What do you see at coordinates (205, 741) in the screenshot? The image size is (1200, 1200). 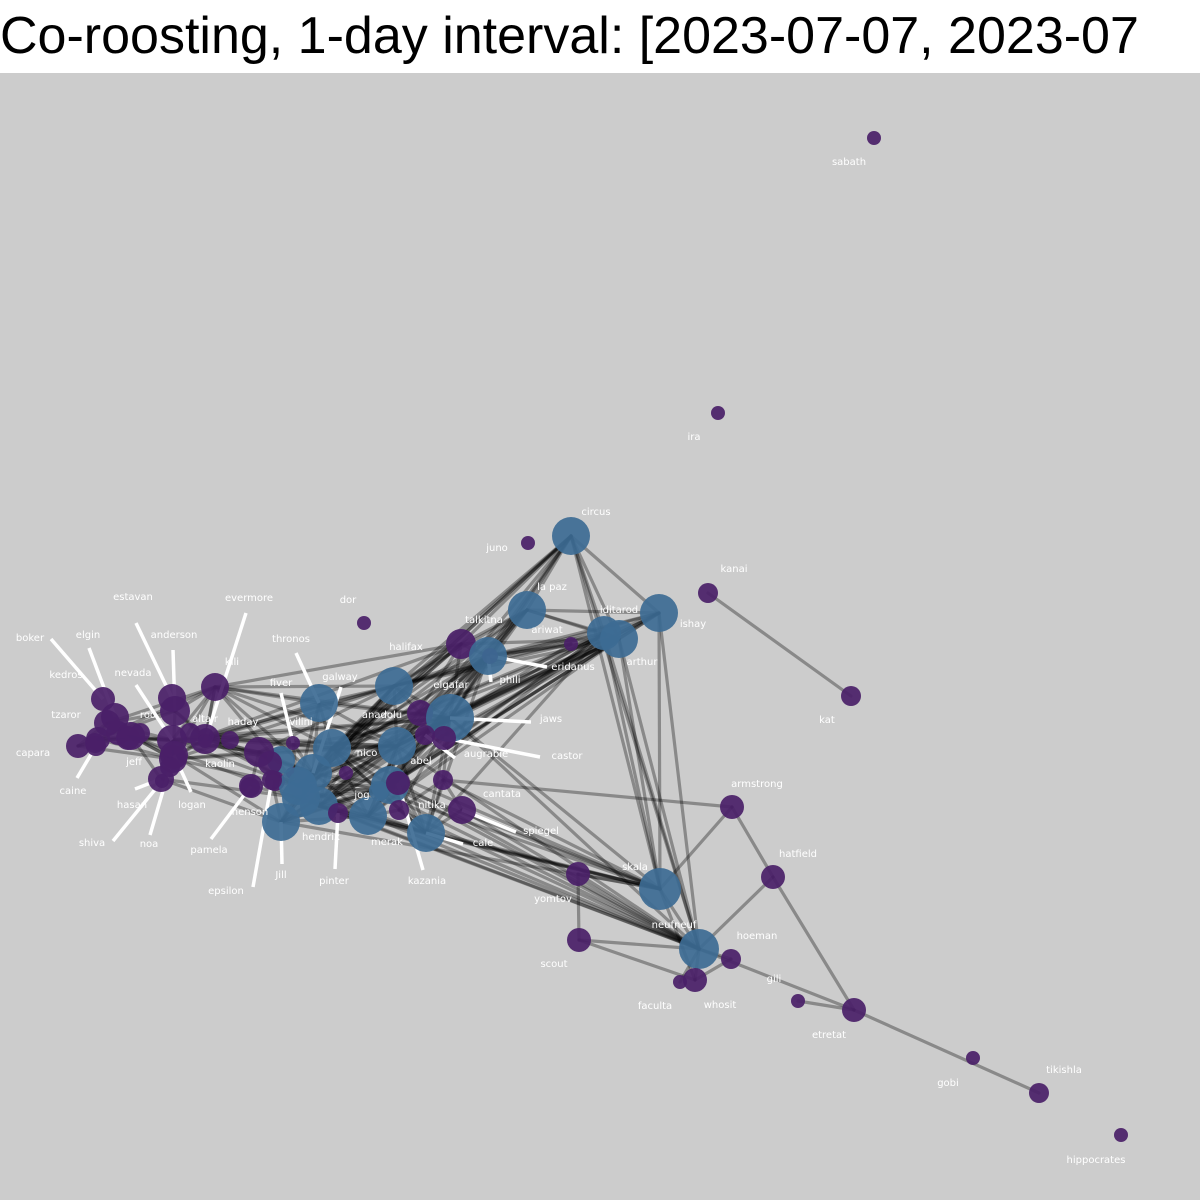 I see `node-evermore` at bounding box center [205, 741].